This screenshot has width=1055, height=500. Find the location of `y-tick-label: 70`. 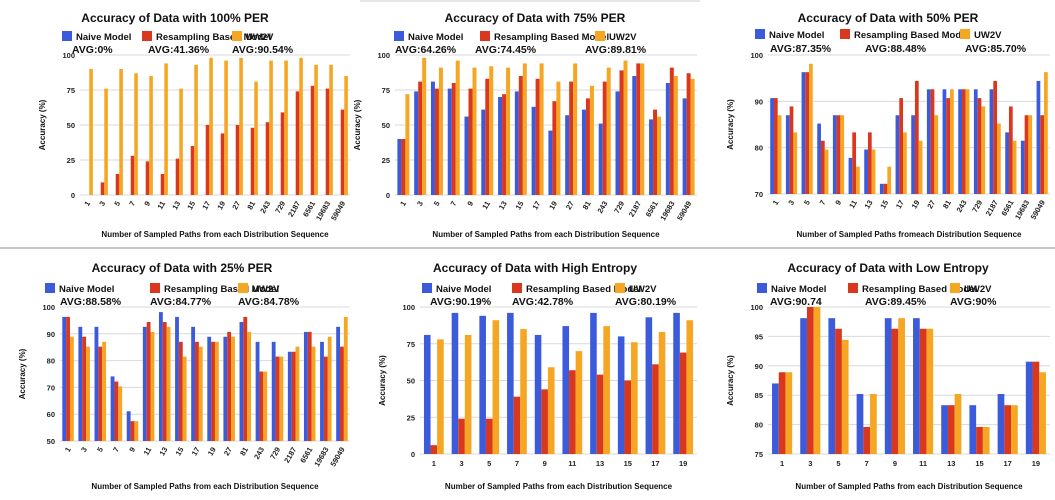

y-tick-label: 70 is located at coordinates (51, 387).